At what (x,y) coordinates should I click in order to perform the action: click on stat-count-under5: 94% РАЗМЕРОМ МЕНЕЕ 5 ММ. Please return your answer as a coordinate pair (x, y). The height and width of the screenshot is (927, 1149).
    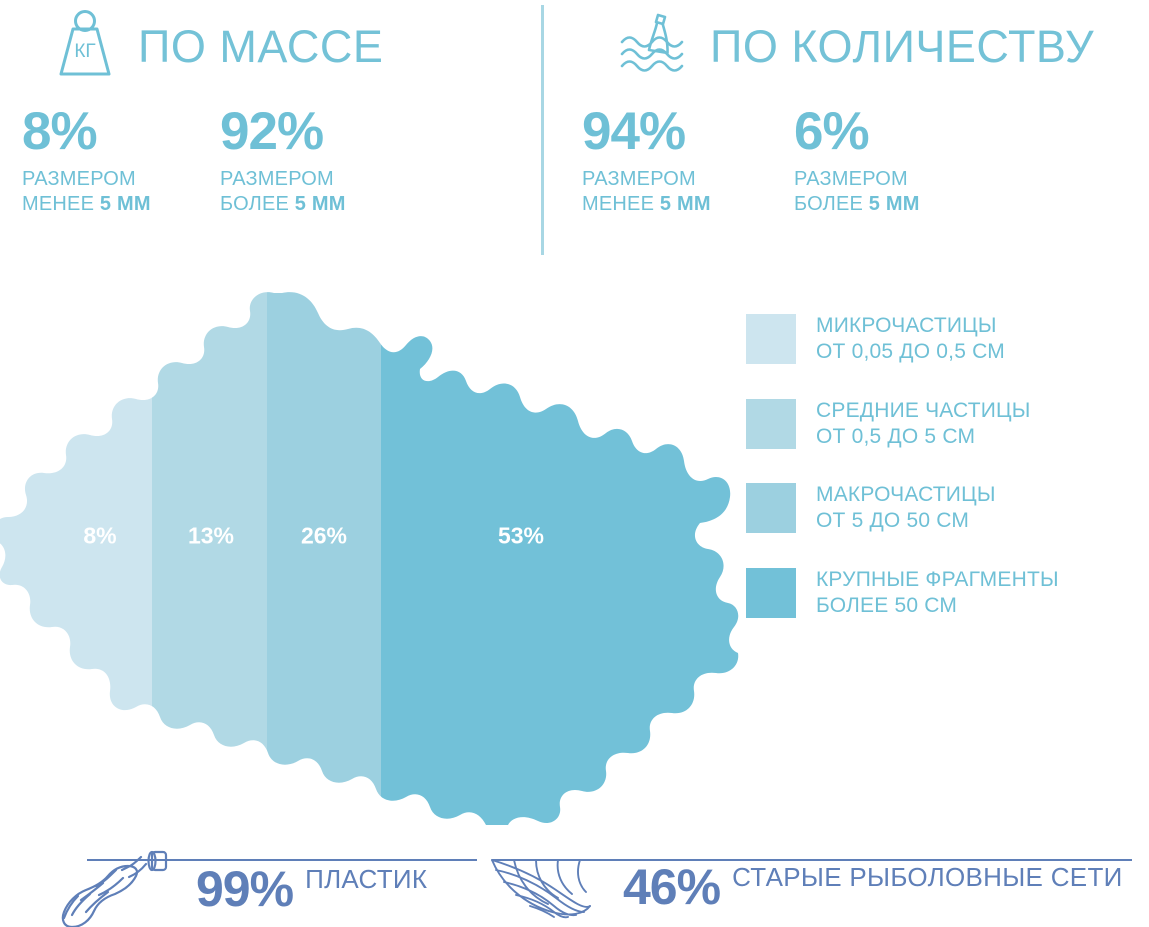
    Looking at the image, I should click on (688, 159).